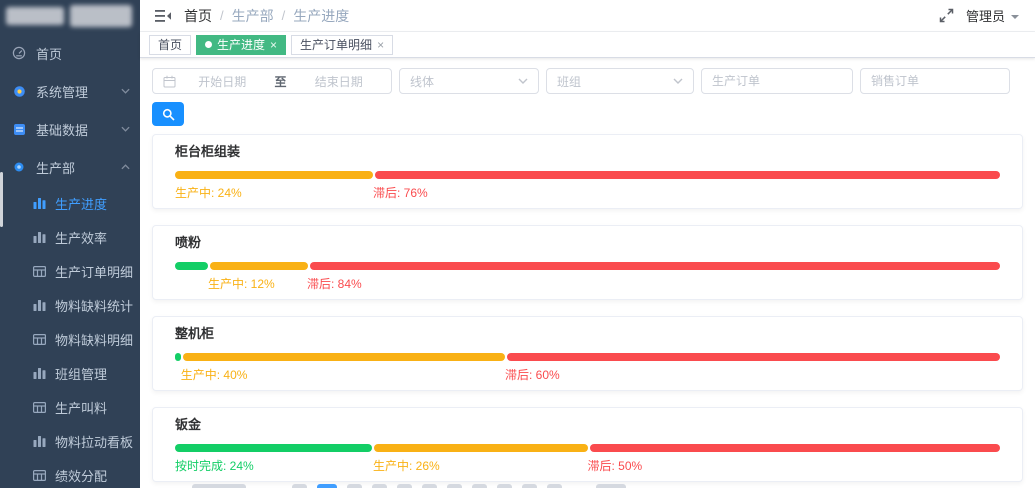  I want to click on pagination-prev, so click(299, 486).